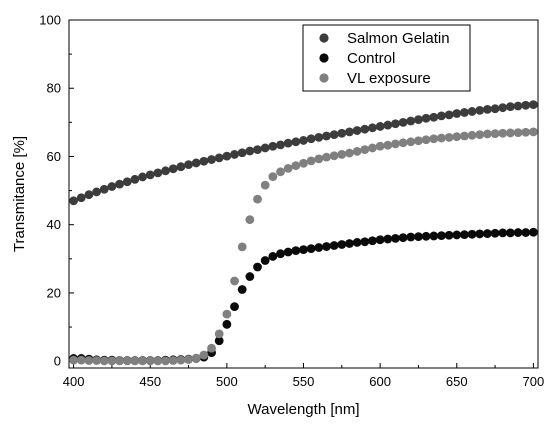 Image resolution: width=550 pixels, height=426 pixels. I want to click on legend-marker-salmon-gelatin, so click(324, 38).